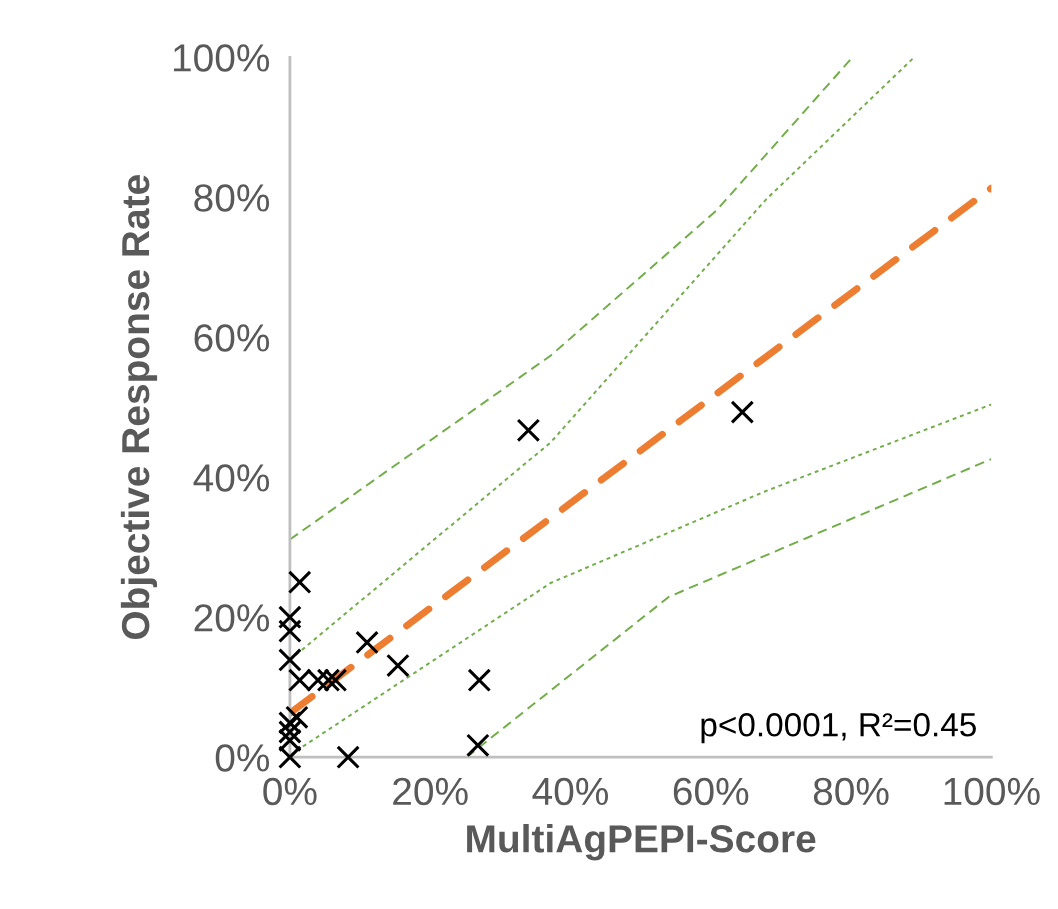 This screenshot has width=1058, height=909. I want to click on y-tick-label: 40%, so click(231, 478).